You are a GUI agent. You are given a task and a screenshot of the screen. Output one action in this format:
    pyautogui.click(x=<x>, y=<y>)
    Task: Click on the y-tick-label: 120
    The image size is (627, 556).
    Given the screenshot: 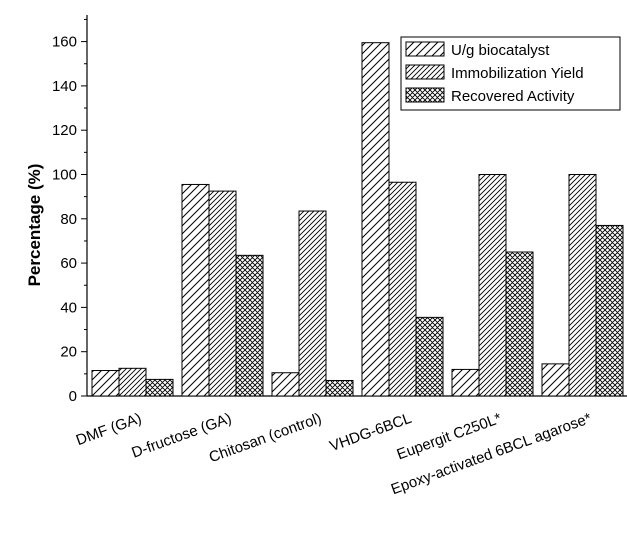 What is the action you would take?
    pyautogui.click(x=64, y=130)
    